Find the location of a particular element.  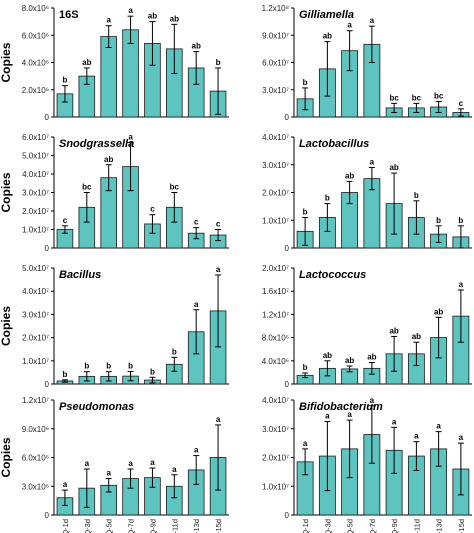

panel-title: 16S is located at coordinates (69, 15).